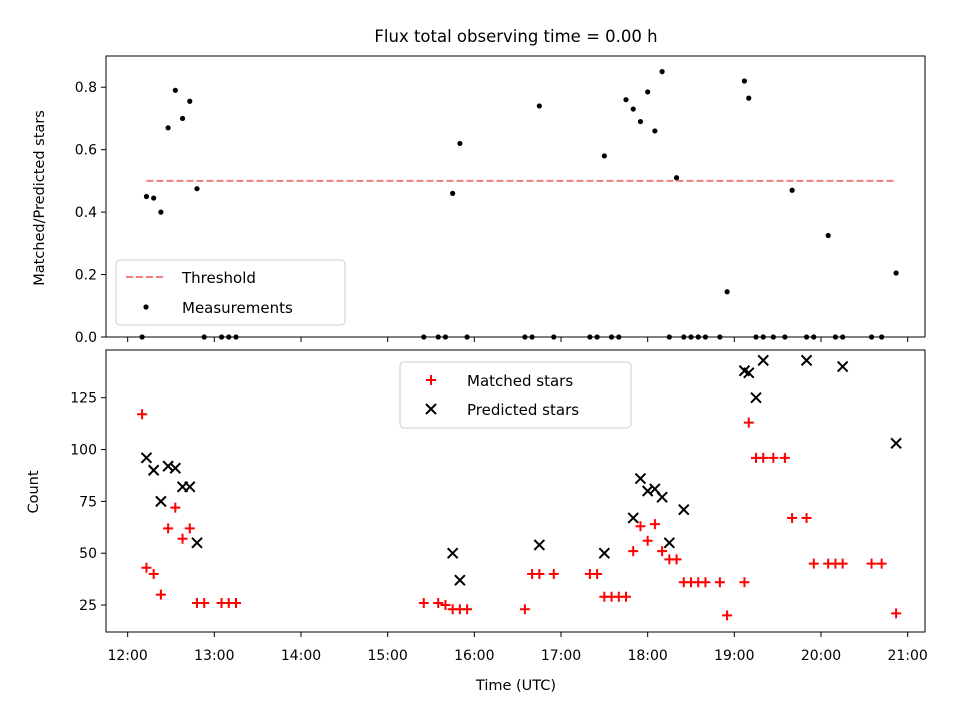  Describe the element at coordinates (86, 213) in the screenshot. I see `top-y-tick-label: 0.4` at that location.